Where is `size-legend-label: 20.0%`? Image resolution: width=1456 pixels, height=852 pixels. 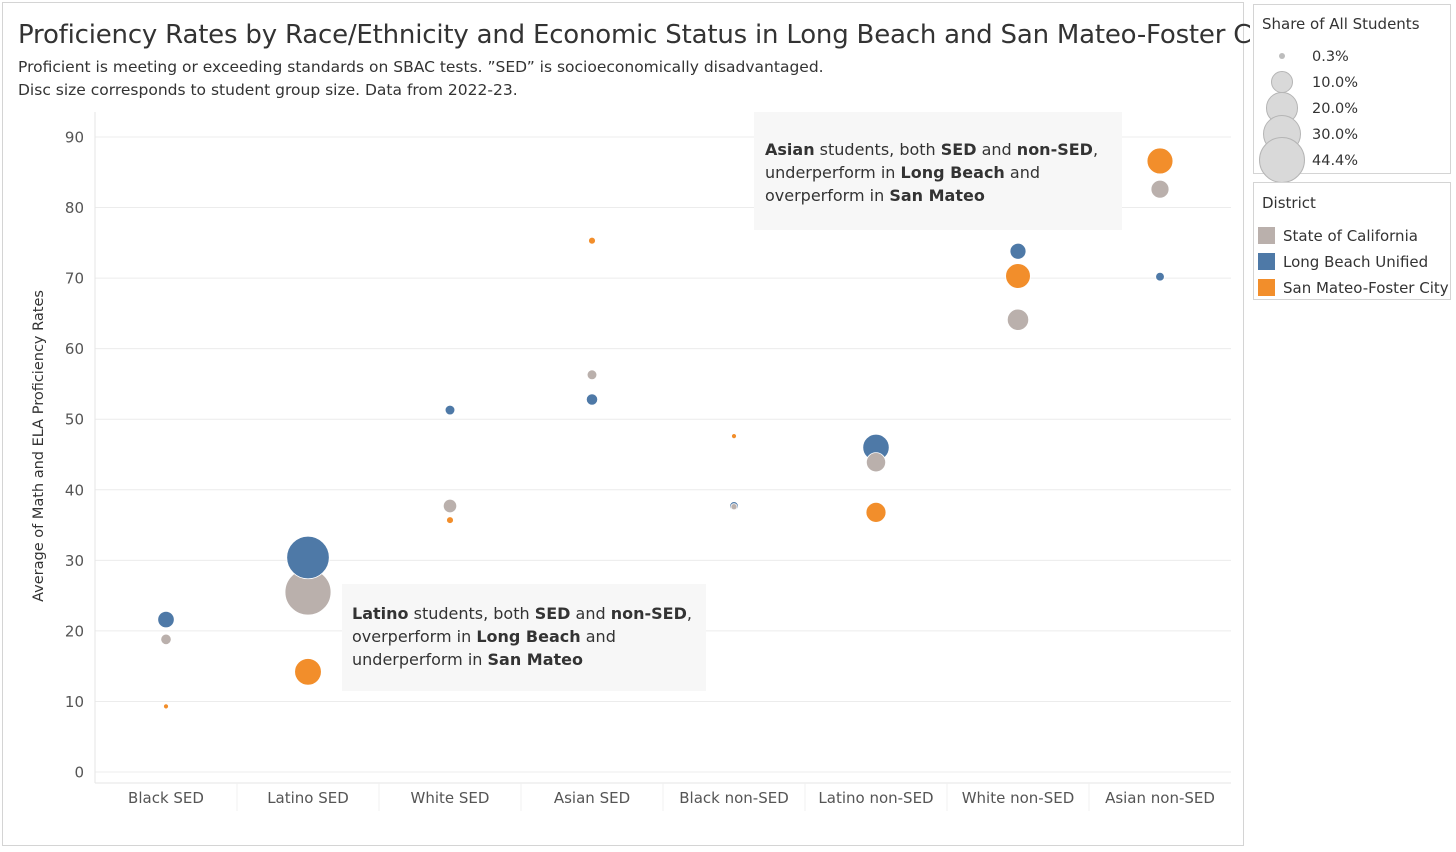 size-legend-label: 20.0% is located at coordinates (1335, 109).